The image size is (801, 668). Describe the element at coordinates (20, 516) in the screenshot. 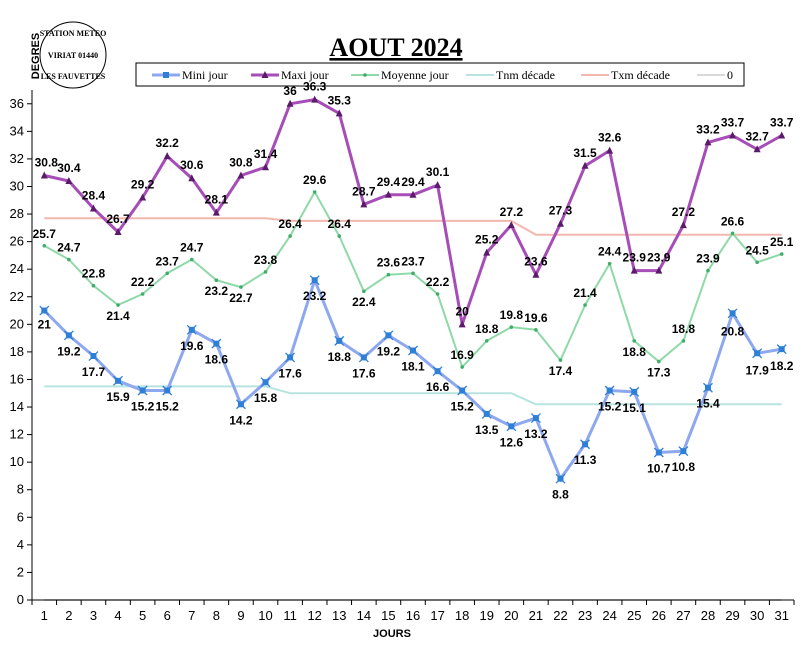

I see `y-tick-label: 6` at that location.